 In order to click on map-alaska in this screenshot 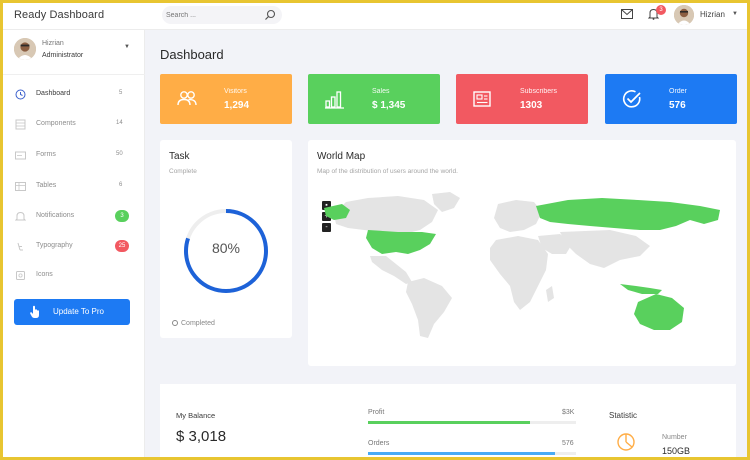, I will do `click(337, 212)`.